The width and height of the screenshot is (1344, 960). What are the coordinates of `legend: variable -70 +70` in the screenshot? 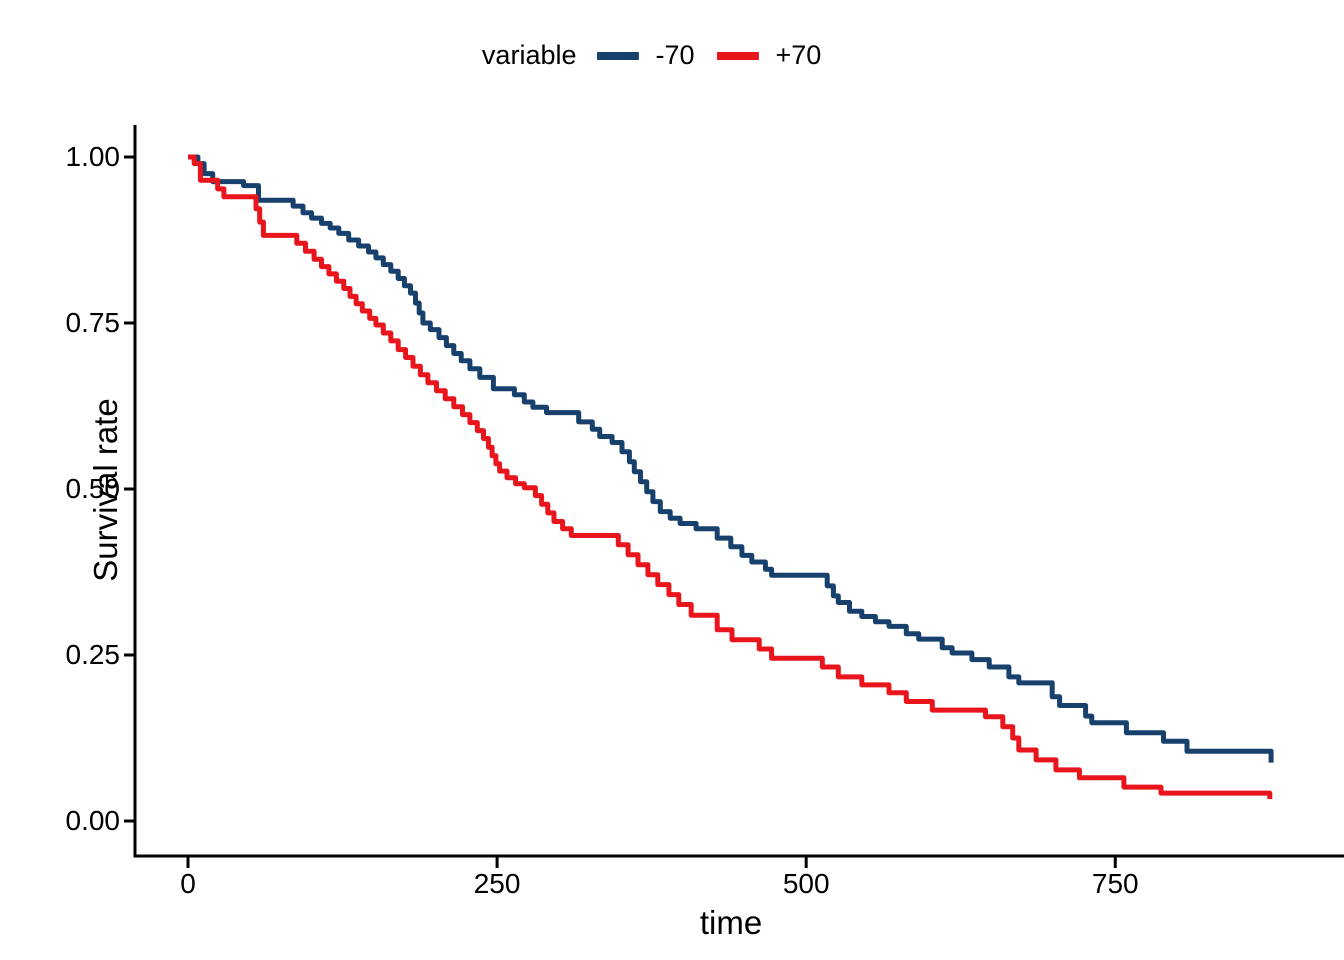 It's located at (651, 55).